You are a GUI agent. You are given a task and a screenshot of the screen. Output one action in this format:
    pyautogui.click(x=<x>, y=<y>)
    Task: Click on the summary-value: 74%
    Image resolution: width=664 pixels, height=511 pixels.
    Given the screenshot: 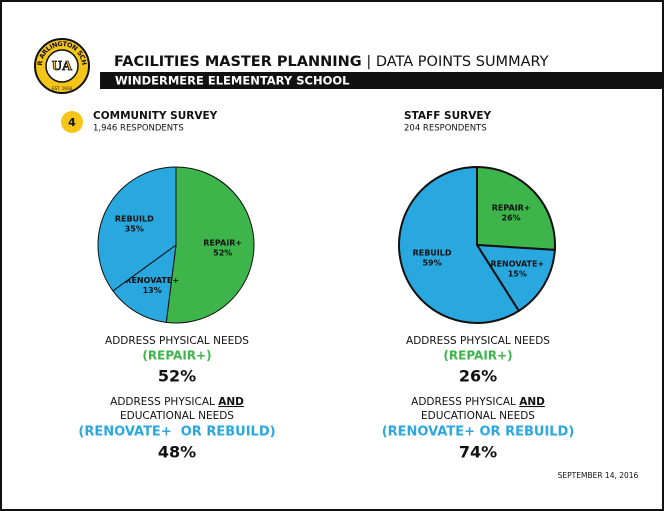 What is the action you would take?
    pyautogui.click(x=478, y=452)
    